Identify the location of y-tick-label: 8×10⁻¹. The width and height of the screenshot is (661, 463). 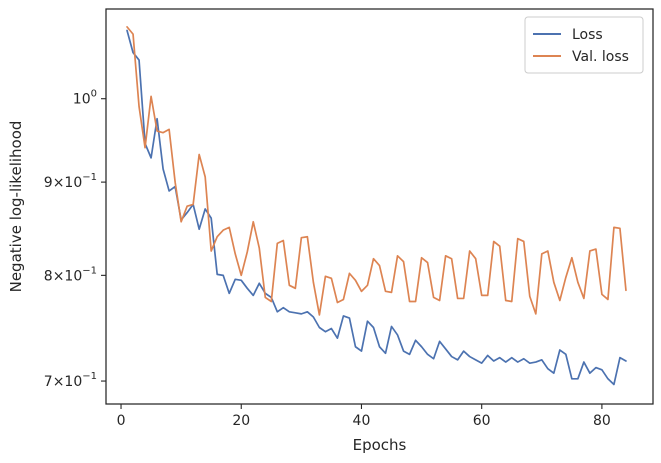
(70, 274).